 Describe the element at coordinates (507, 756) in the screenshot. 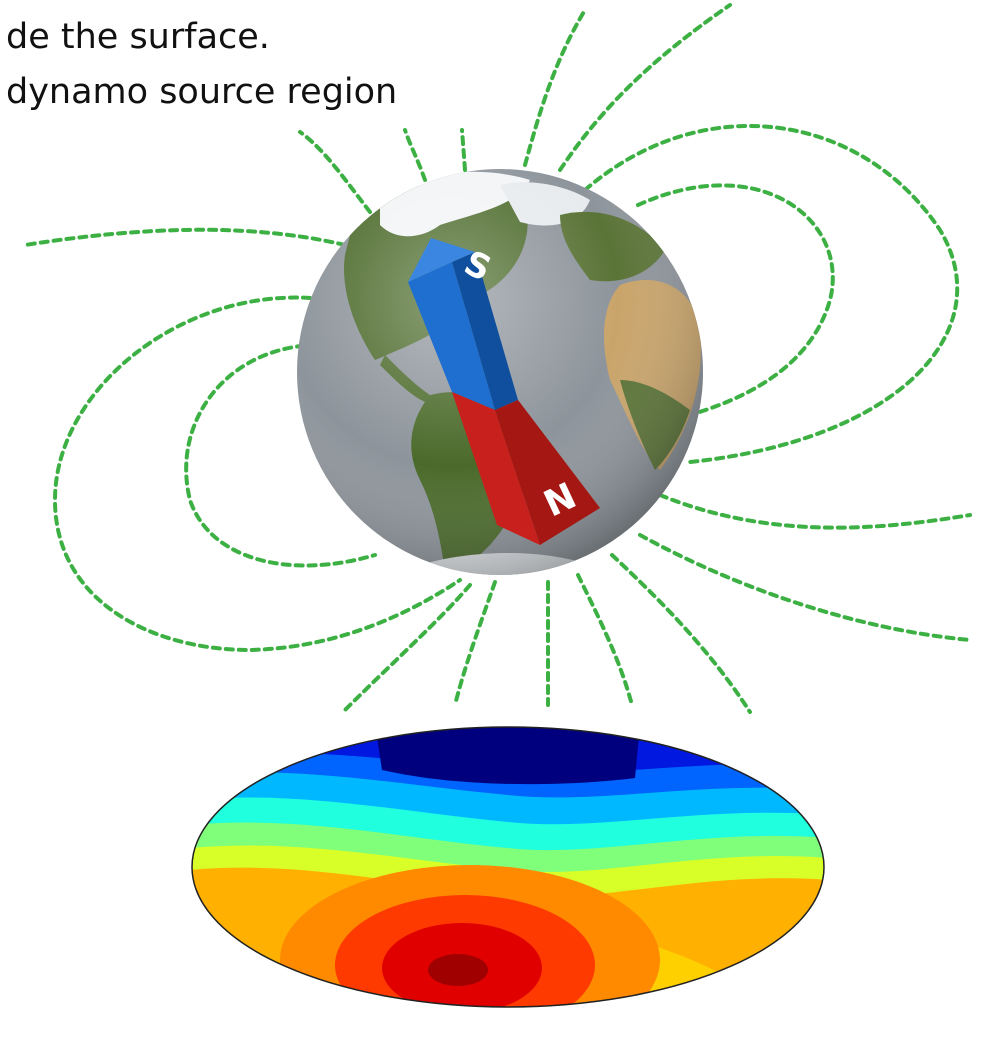

I see `map-band-top` at that location.